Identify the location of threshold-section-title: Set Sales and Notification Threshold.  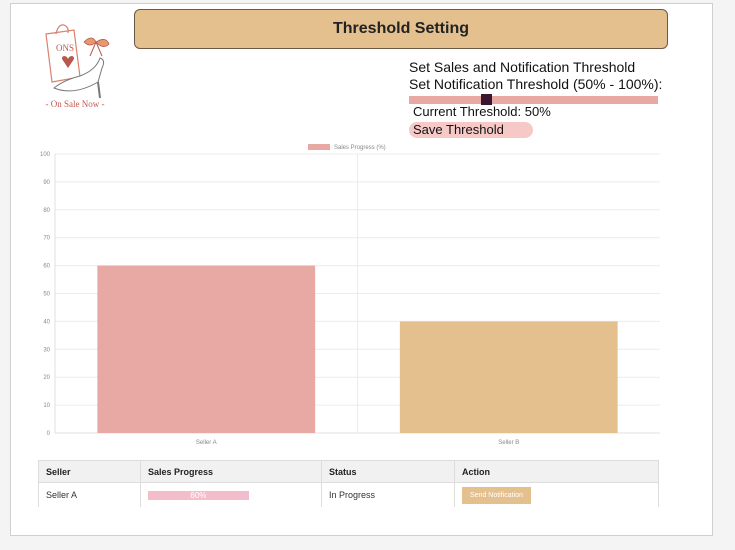
(522, 67).